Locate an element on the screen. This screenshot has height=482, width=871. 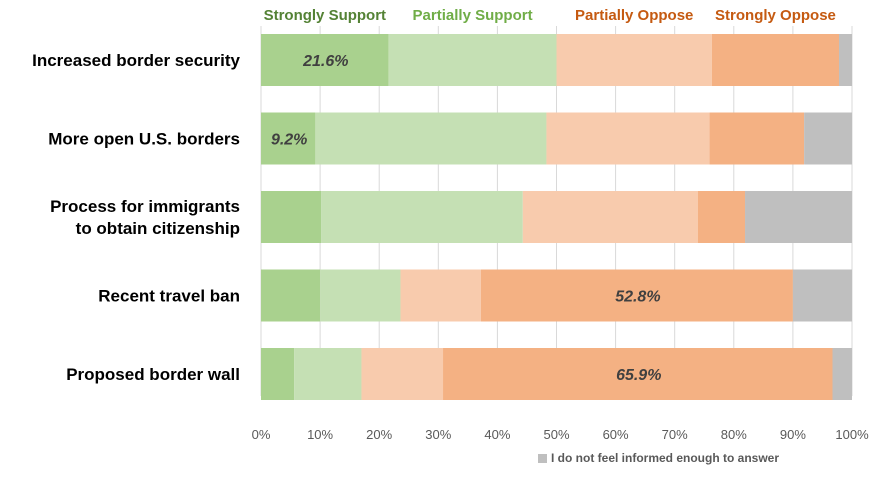
x-tick-label: 30% is located at coordinates (438, 434).